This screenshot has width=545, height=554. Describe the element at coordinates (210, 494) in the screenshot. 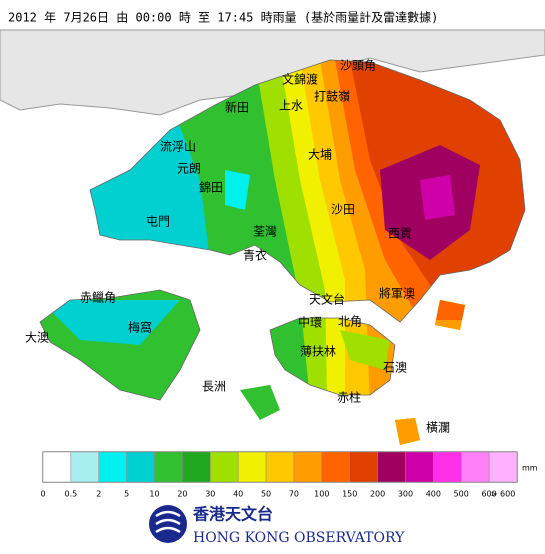

I see `legend-label: 30` at that location.